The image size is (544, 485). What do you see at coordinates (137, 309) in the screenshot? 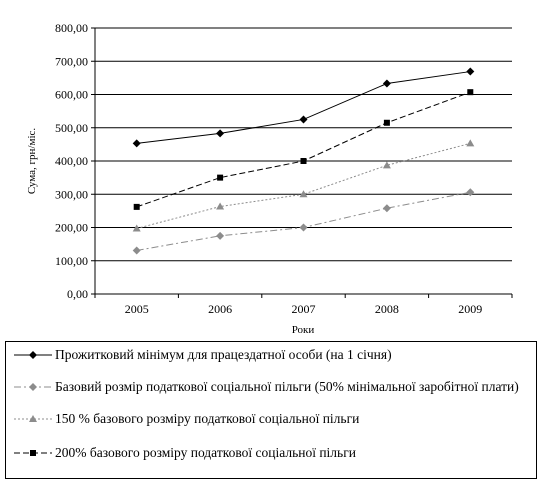
I see `x-tick-label: 2005` at bounding box center [137, 309].